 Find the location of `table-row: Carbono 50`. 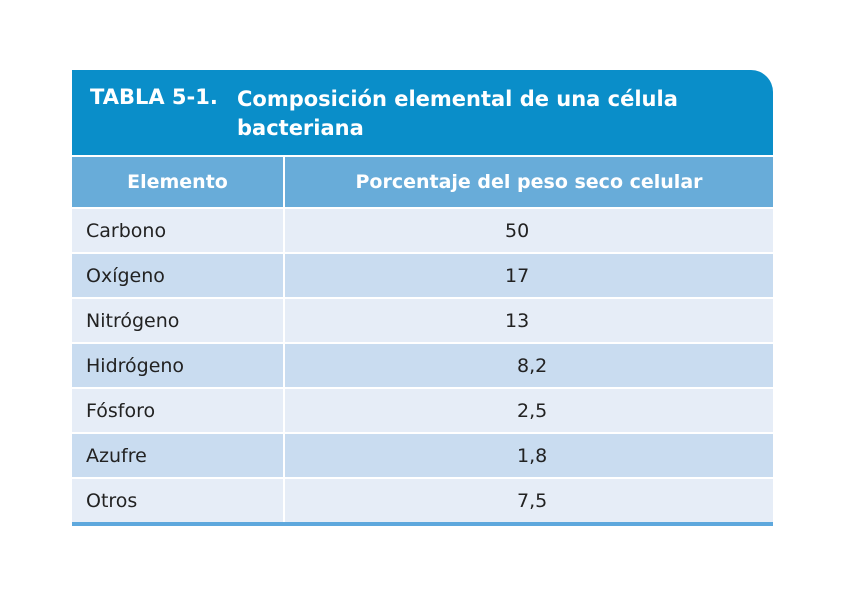

table-row: Carbono 50 is located at coordinates (422, 230).